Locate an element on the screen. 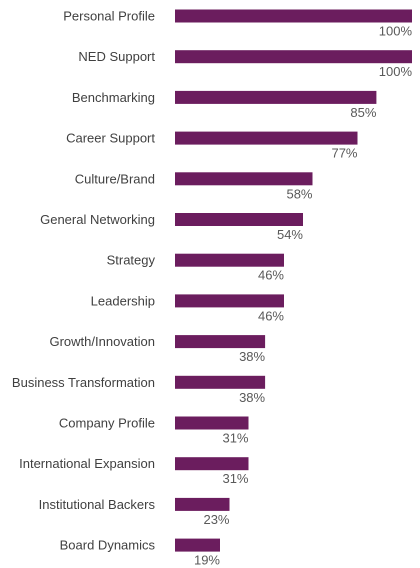 Image resolution: width=420 pixels, height=568 pixels. value-label-ned-support: 100% is located at coordinates (396, 71).